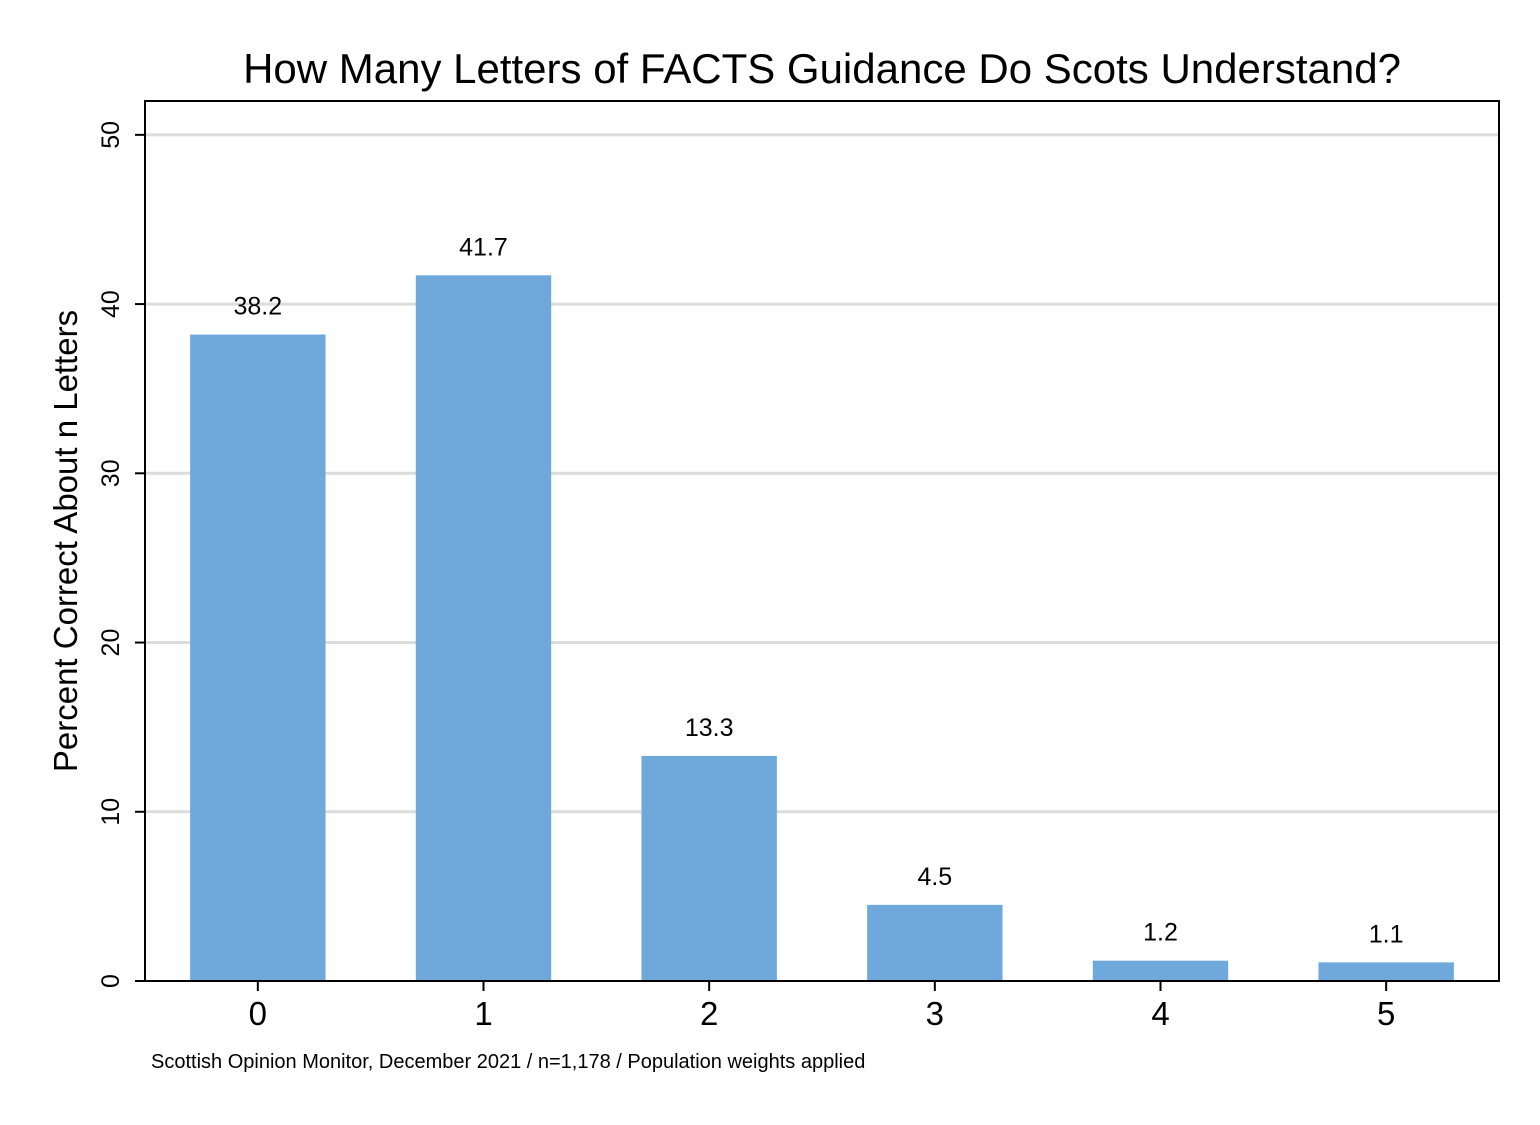 Image resolution: width=1540 pixels, height=1125 pixels. What do you see at coordinates (65, 541) in the screenshot?
I see `y-axis-title: Percent Correct About n Letters` at bounding box center [65, 541].